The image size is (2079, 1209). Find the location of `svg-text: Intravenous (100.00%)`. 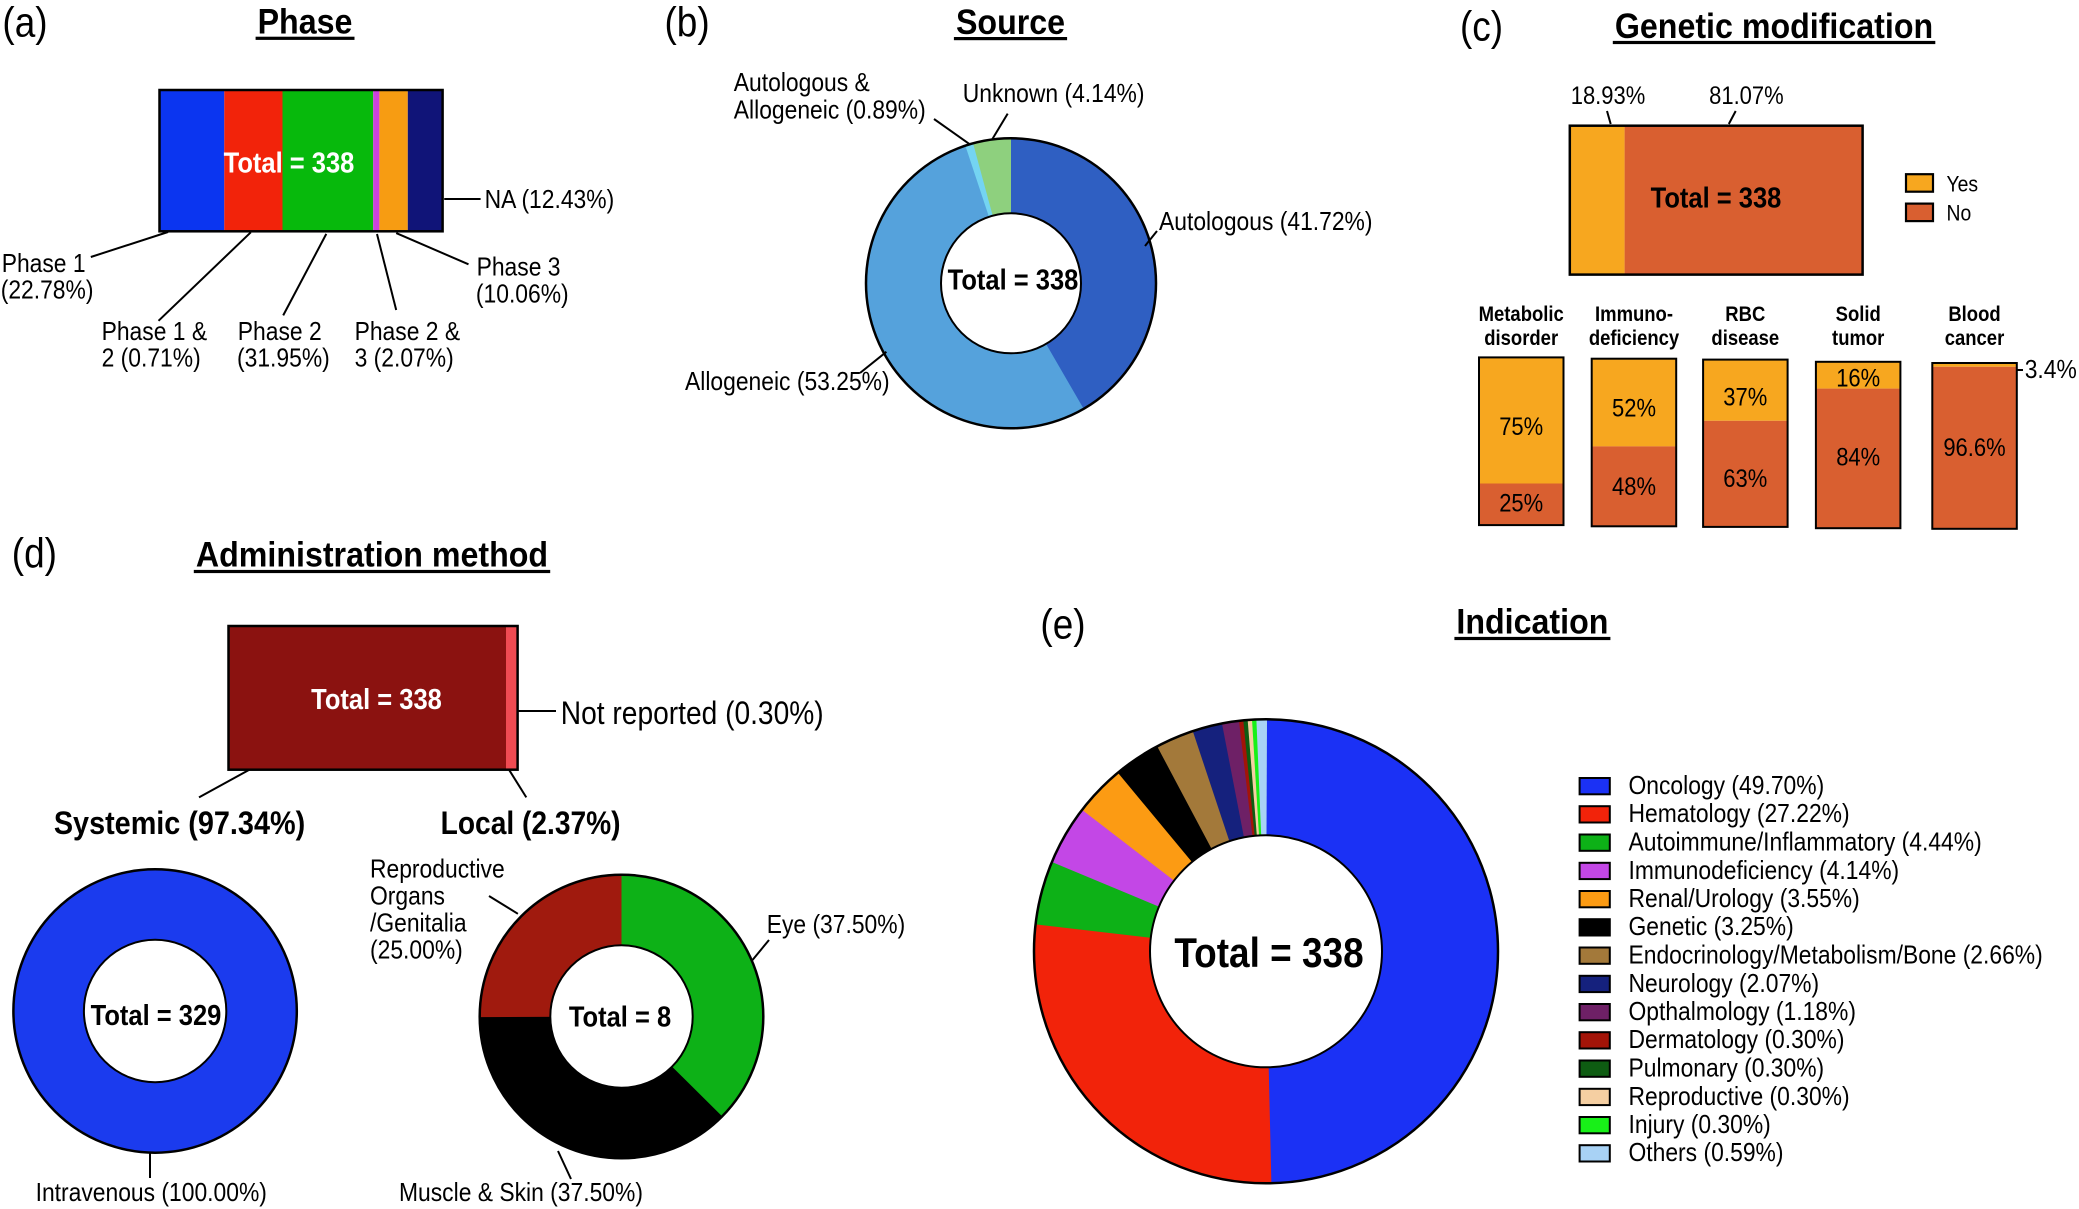

svg-text: Intravenous (100.00%) is located at coordinates (151, 1193).